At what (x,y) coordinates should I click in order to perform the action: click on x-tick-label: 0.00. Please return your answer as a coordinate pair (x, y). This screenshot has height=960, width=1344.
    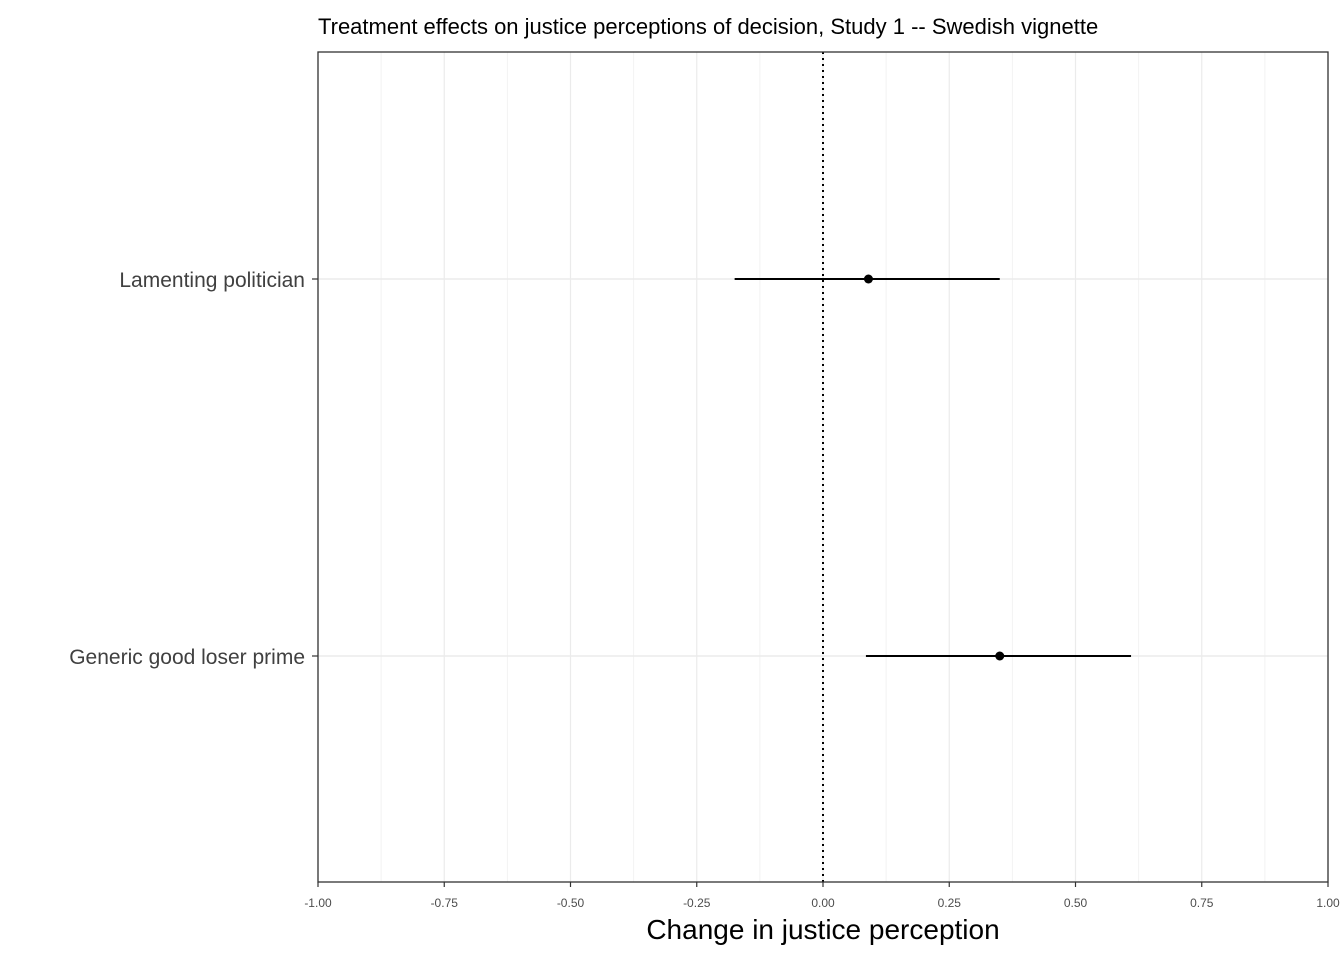
    Looking at the image, I should click on (823, 903).